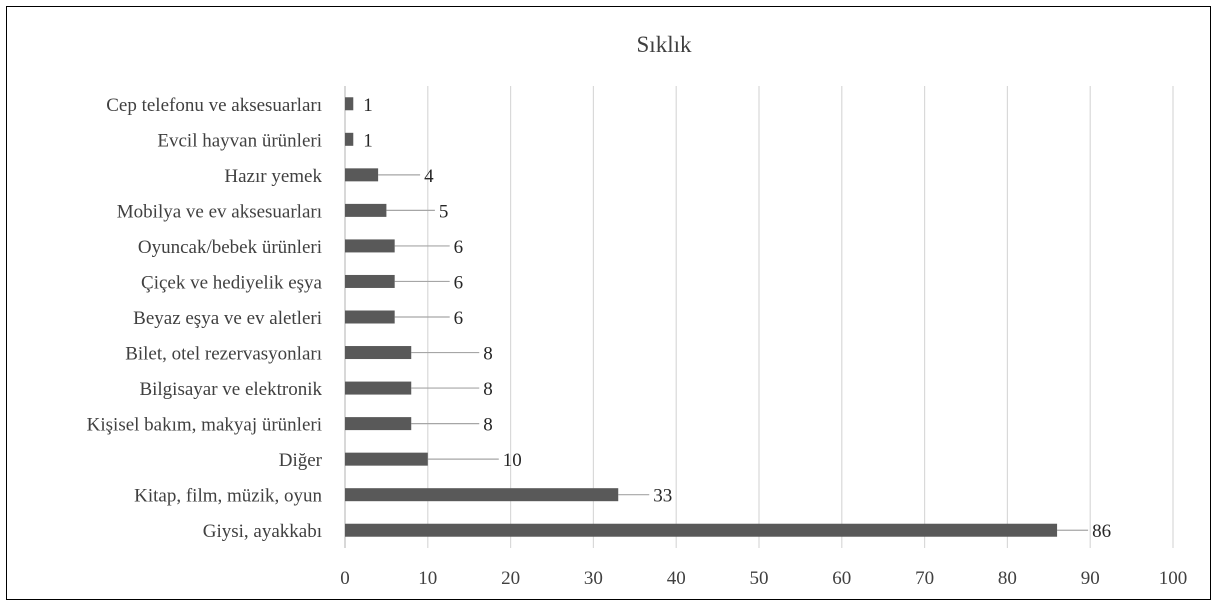 The height and width of the screenshot is (604, 1219). What do you see at coordinates (232, 282) in the screenshot?
I see `category-label: Çiçek ve hediyelik eşya` at bounding box center [232, 282].